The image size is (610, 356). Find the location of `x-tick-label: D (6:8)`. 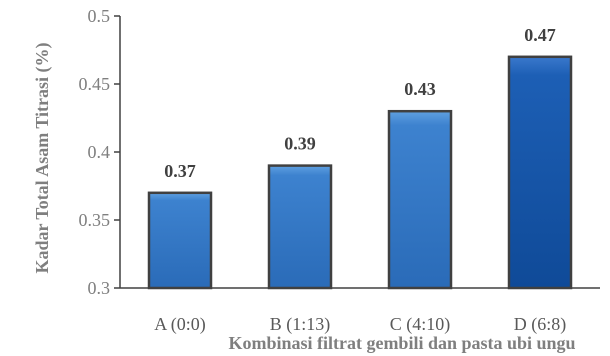

x-tick-label: D (6:8) is located at coordinates (540, 324).